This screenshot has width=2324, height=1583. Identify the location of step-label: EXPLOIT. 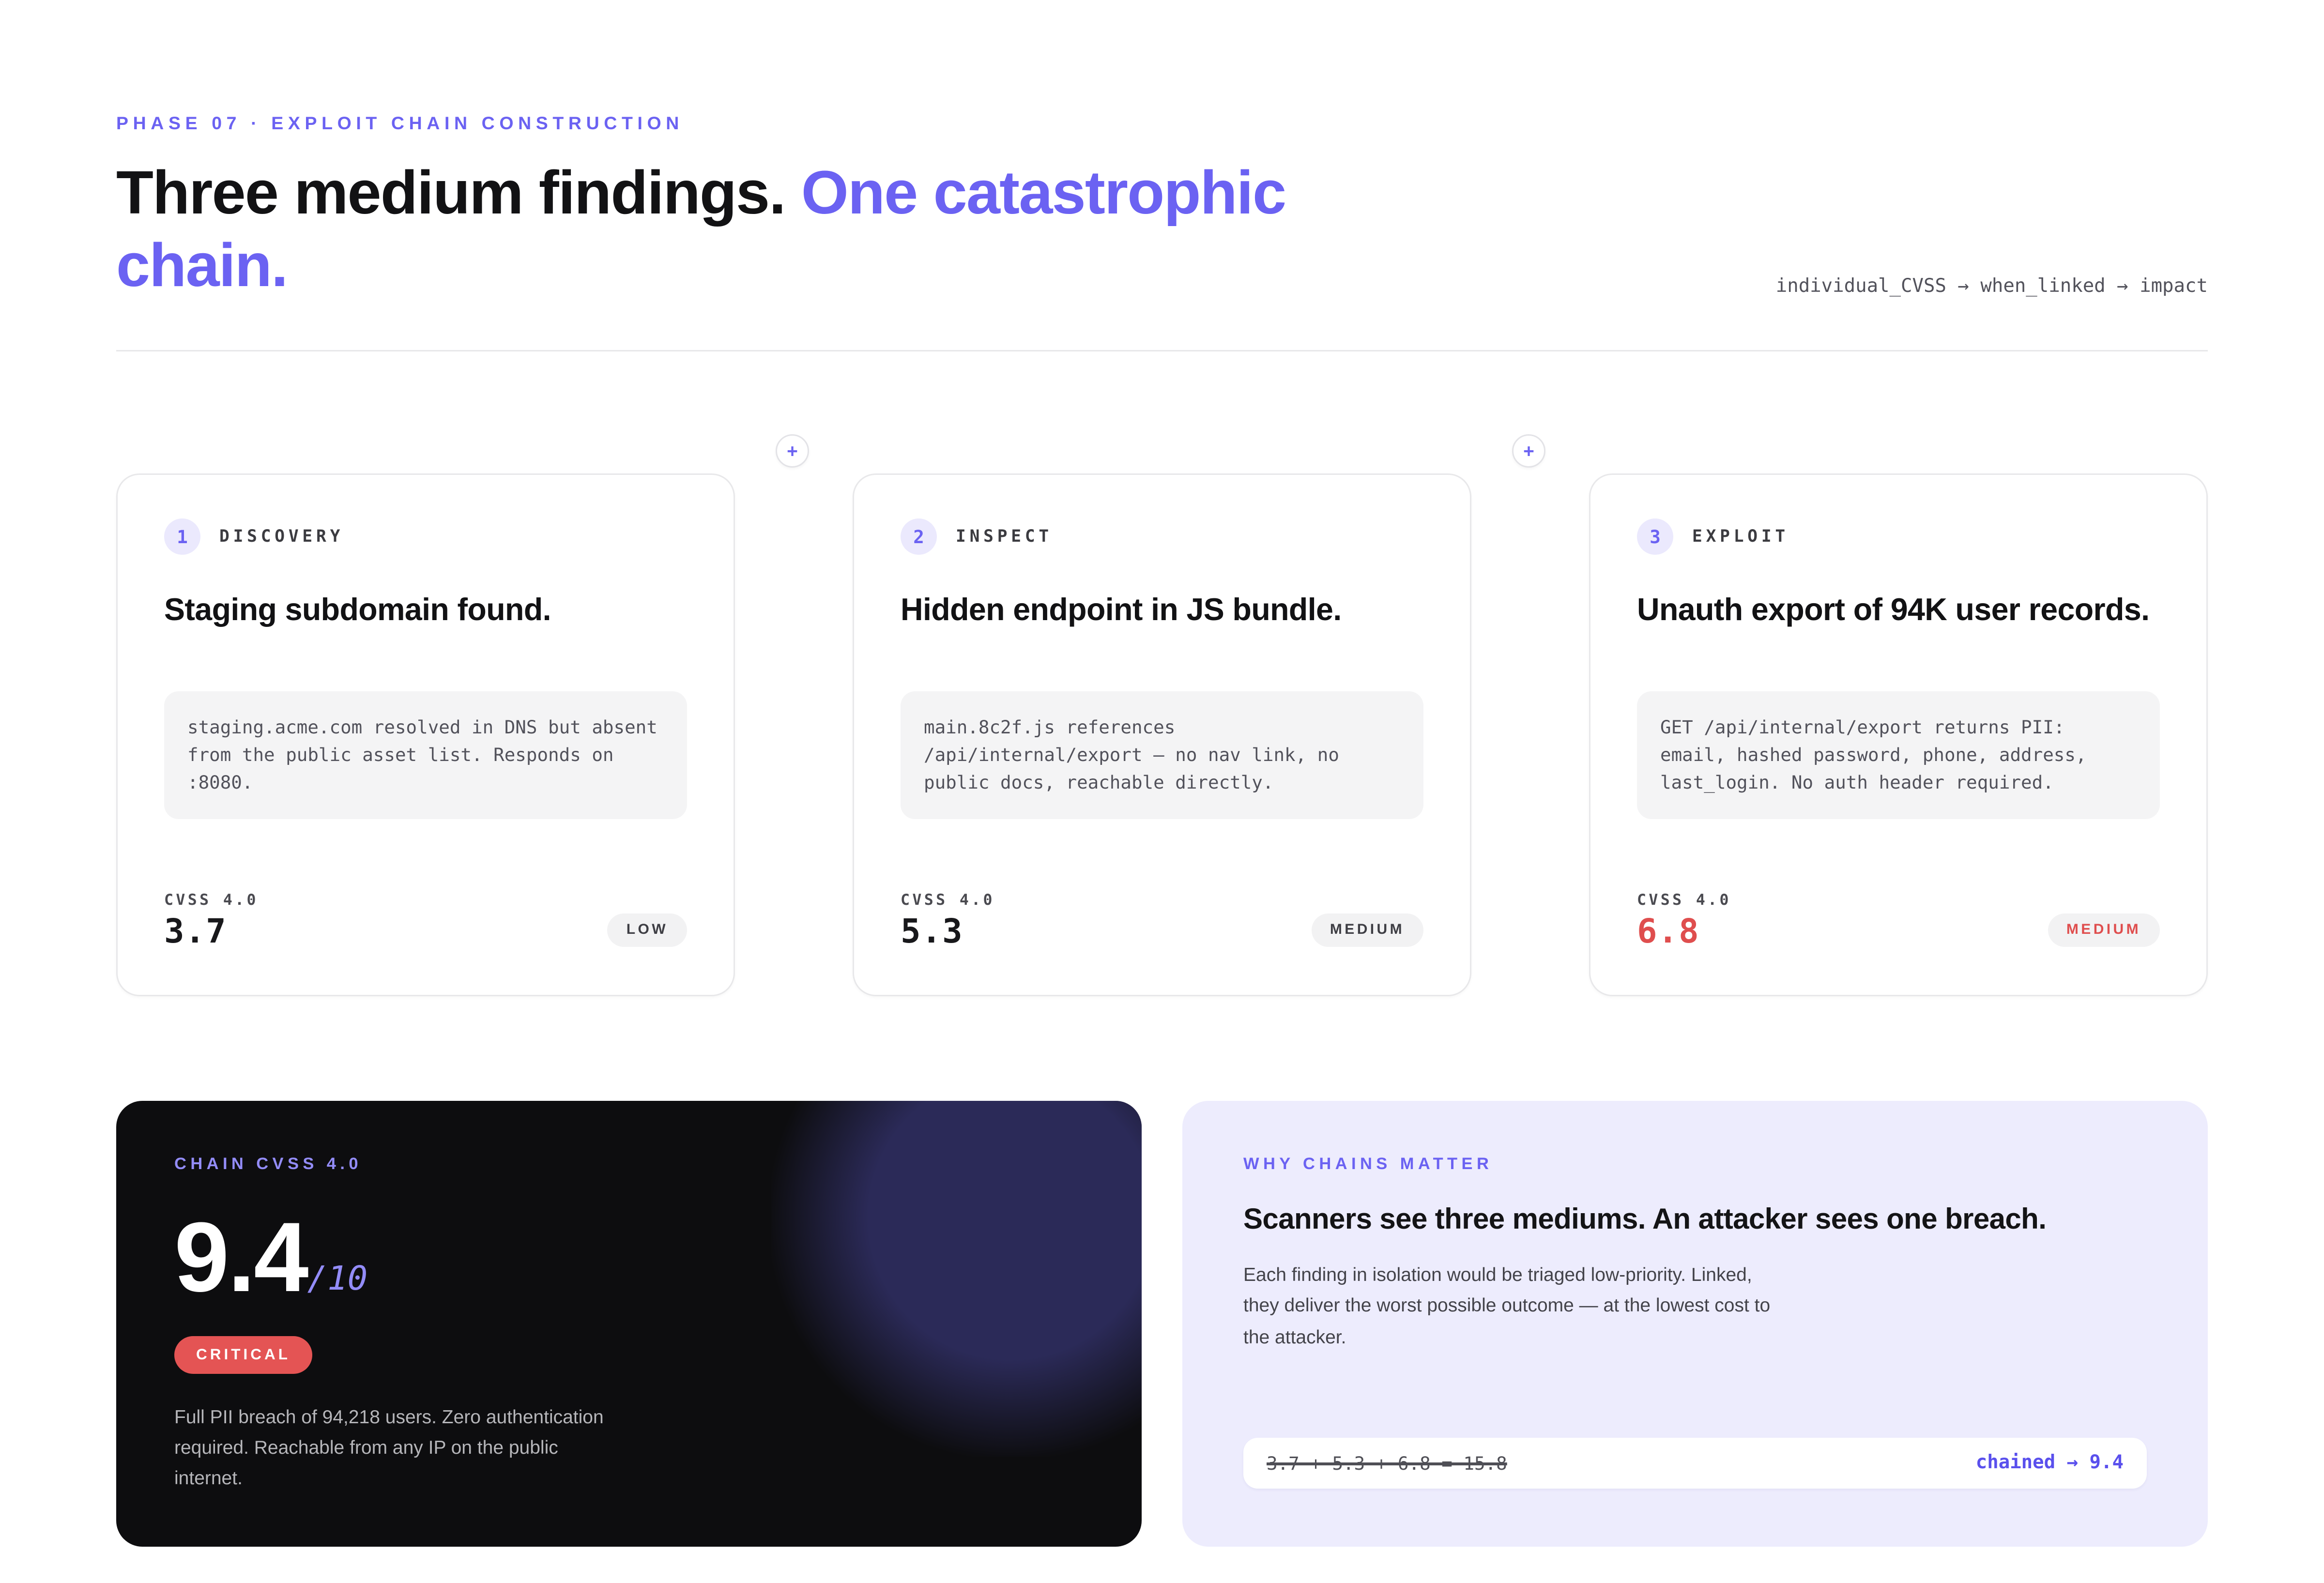
(1740, 536).